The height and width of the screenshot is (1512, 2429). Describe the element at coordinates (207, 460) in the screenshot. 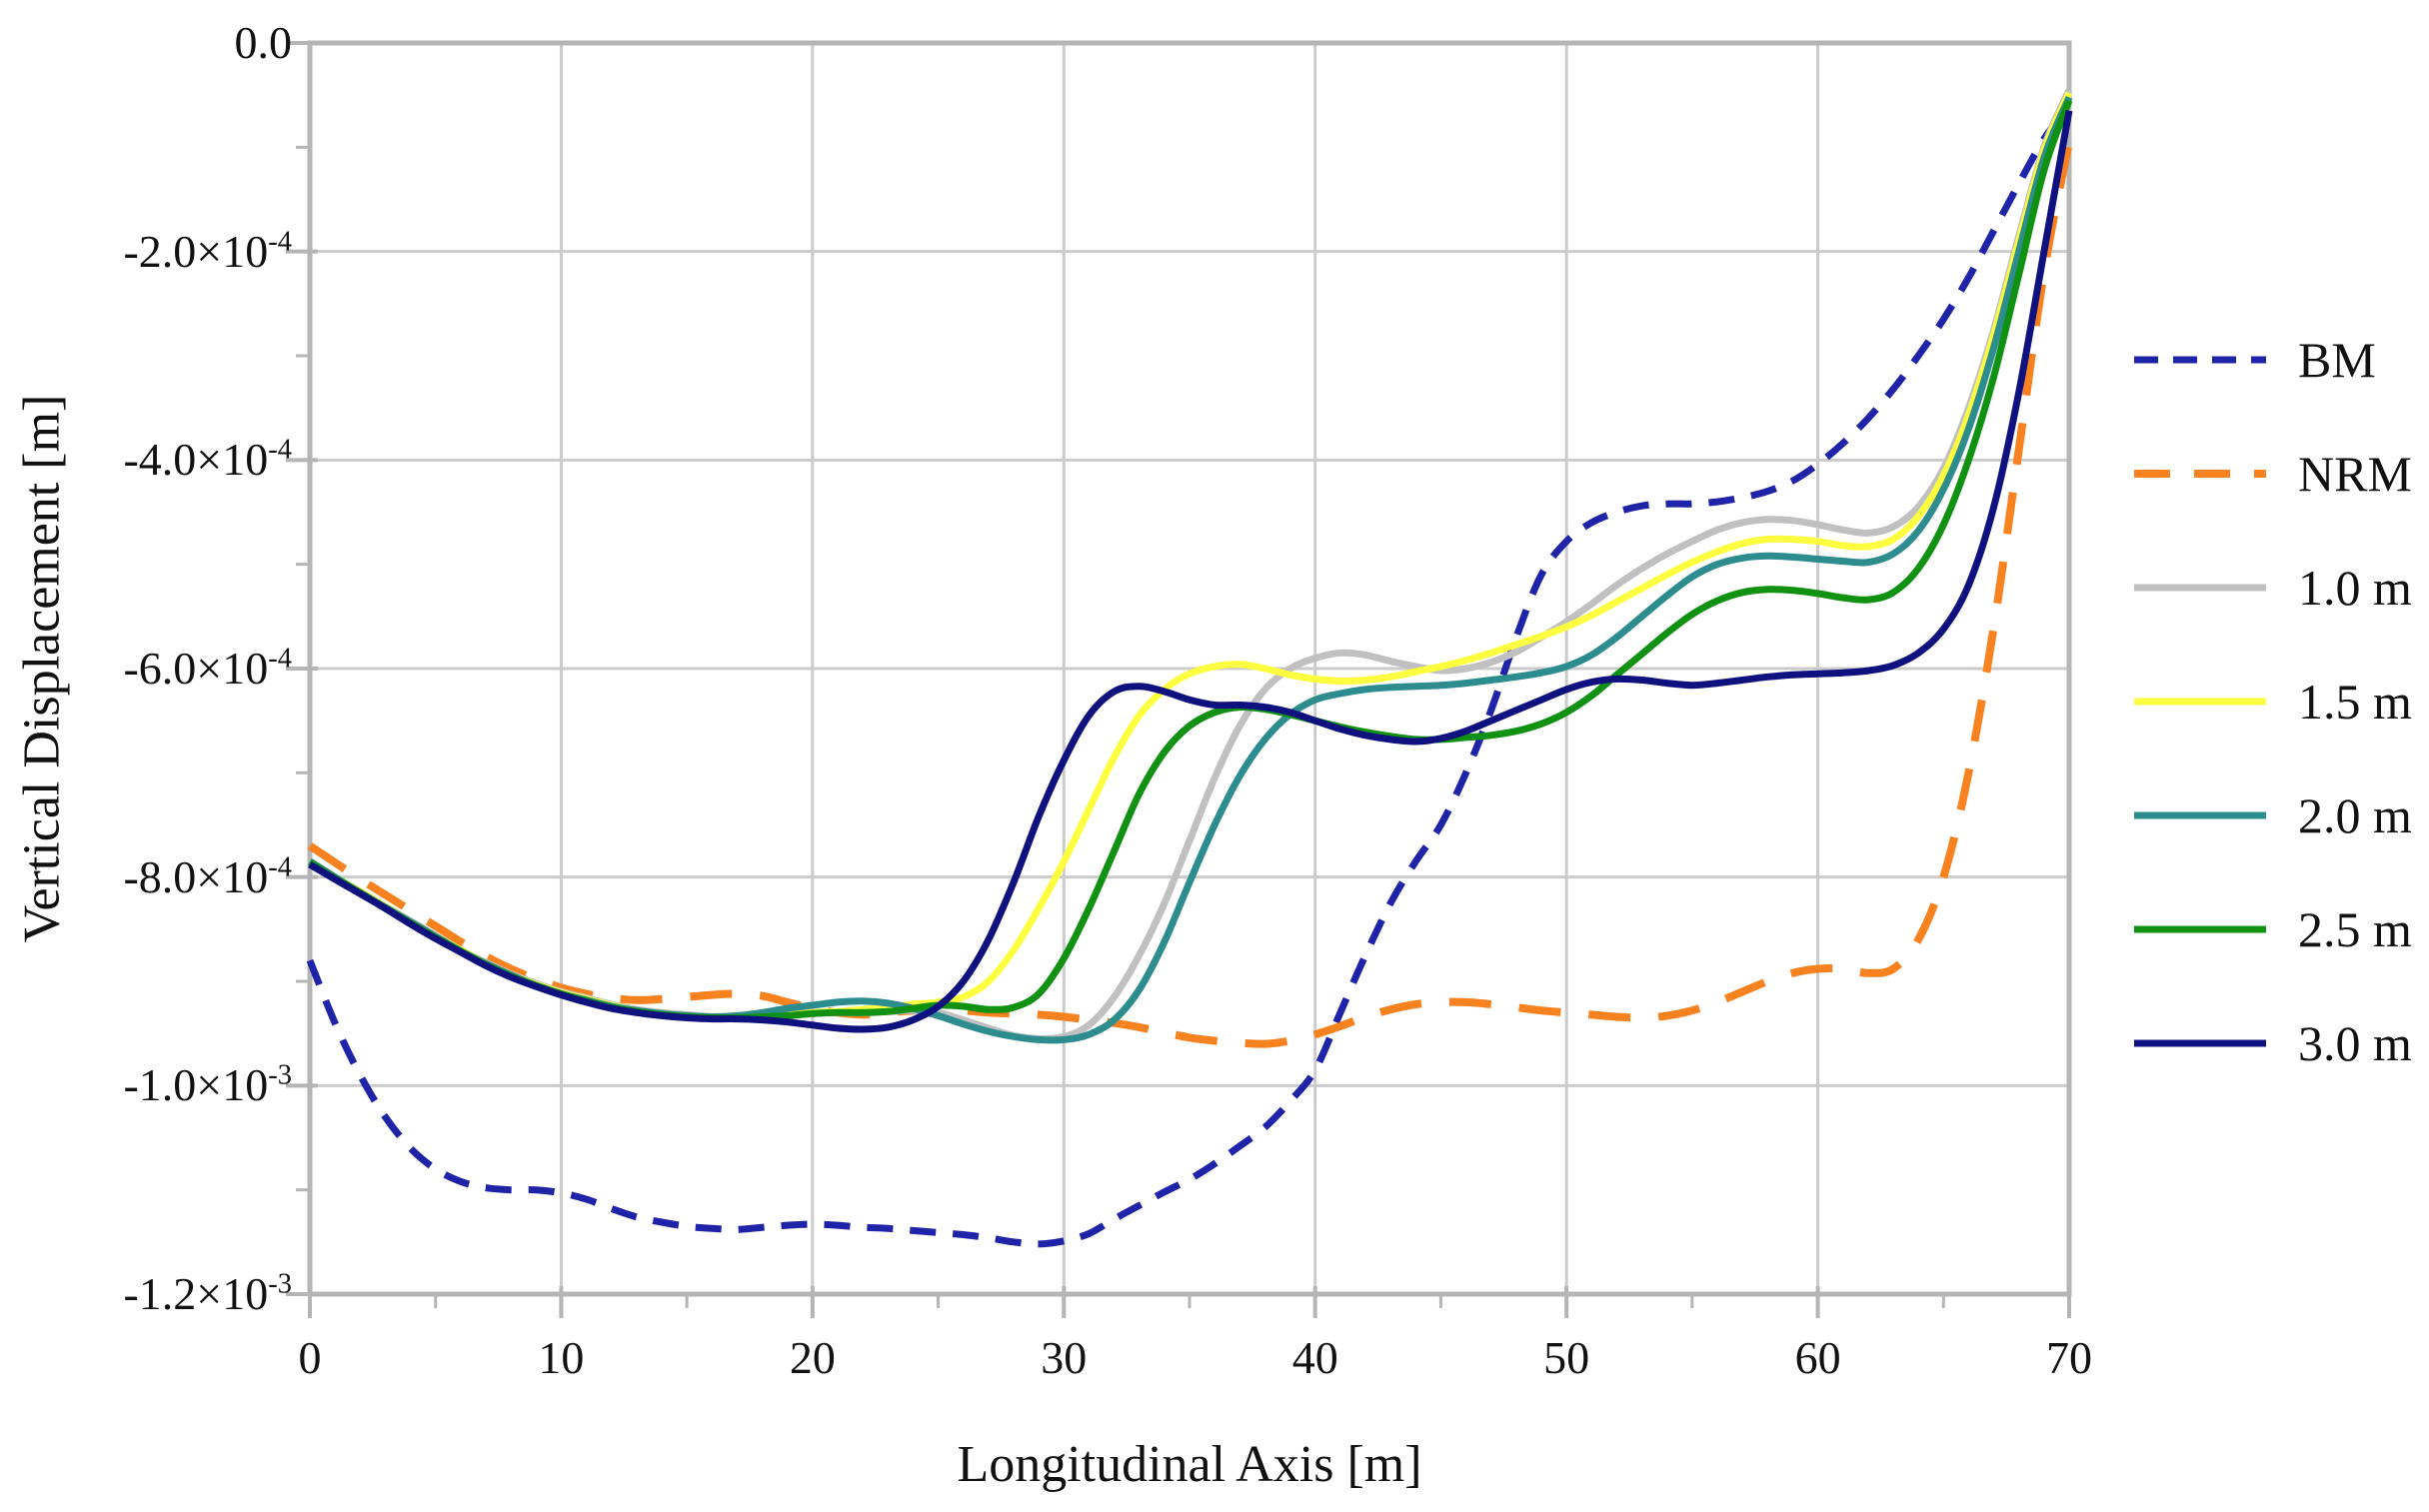

I see `y-tick-label: -4.0×10⁻⁴` at that location.